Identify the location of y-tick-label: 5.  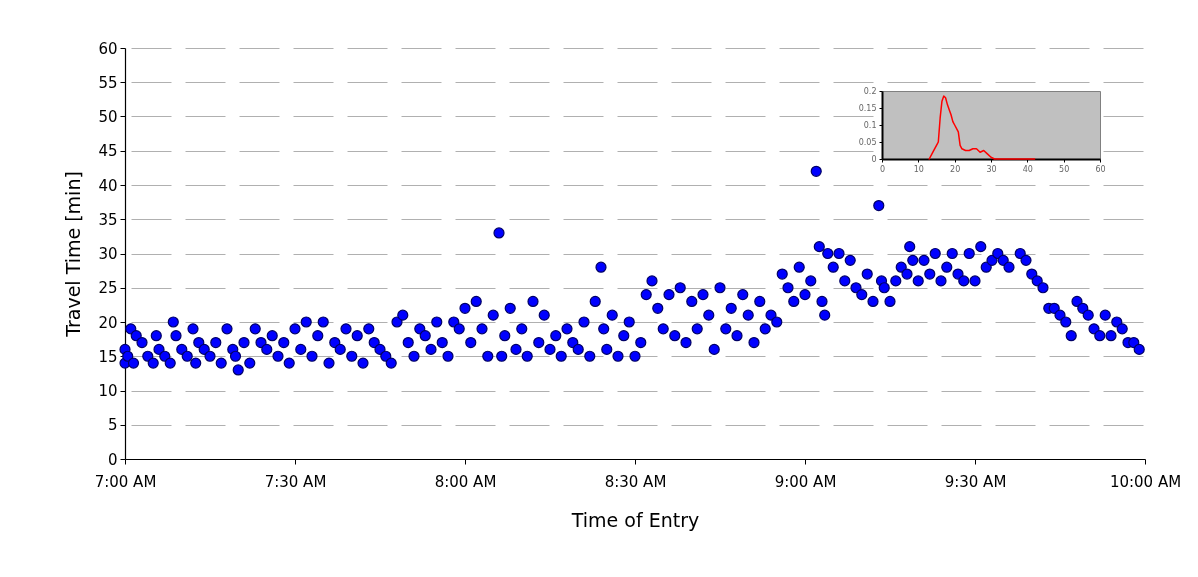
(112, 425).